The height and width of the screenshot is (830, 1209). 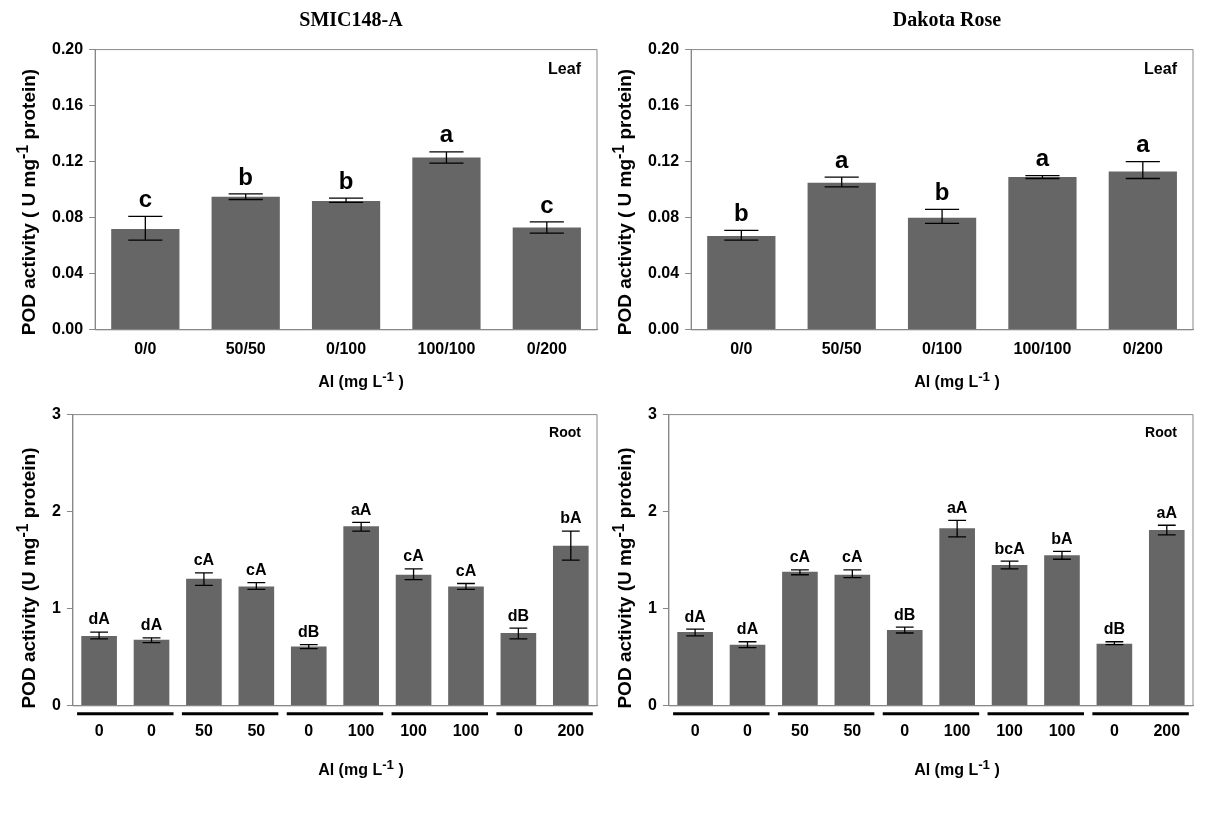 What do you see at coordinates (1062, 538) in the screenshot?
I see `data-label: bA` at bounding box center [1062, 538].